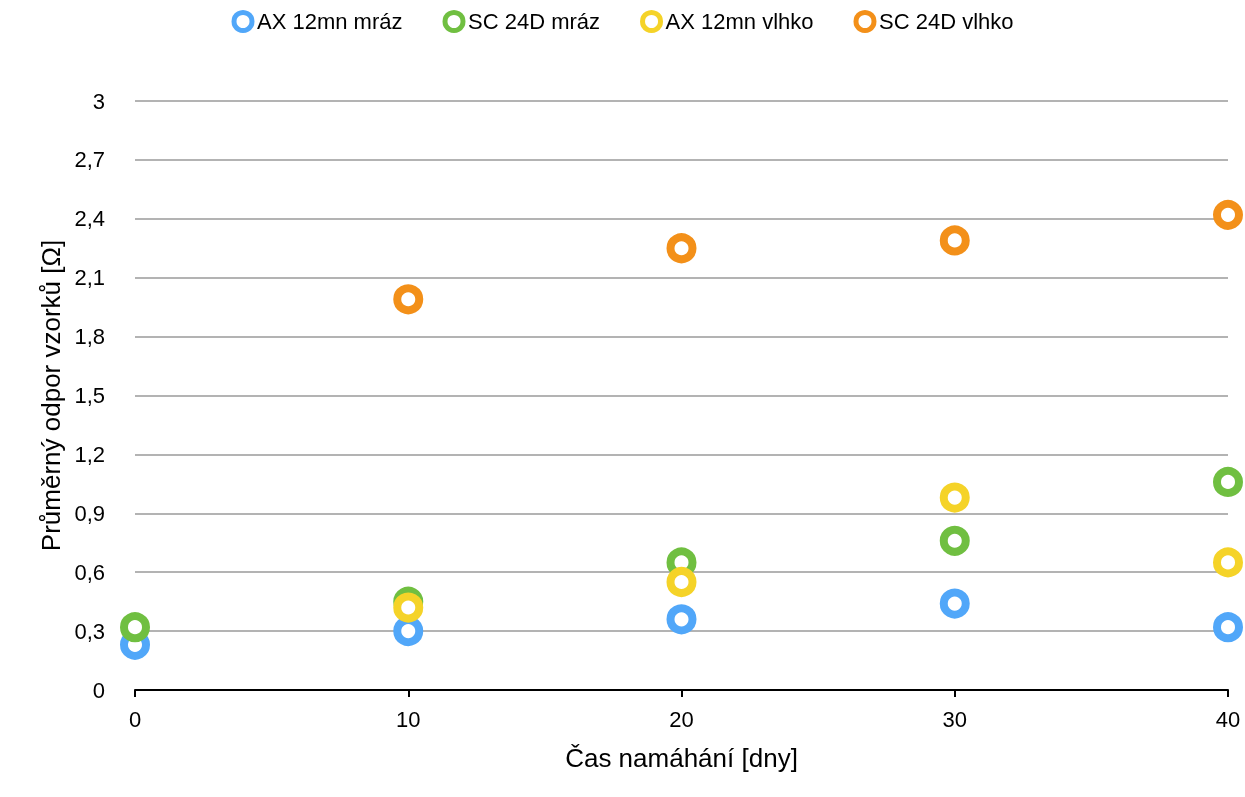  Describe the element at coordinates (89, 631) in the screenshot. I see `y-tick-label: 0,3` at that location.